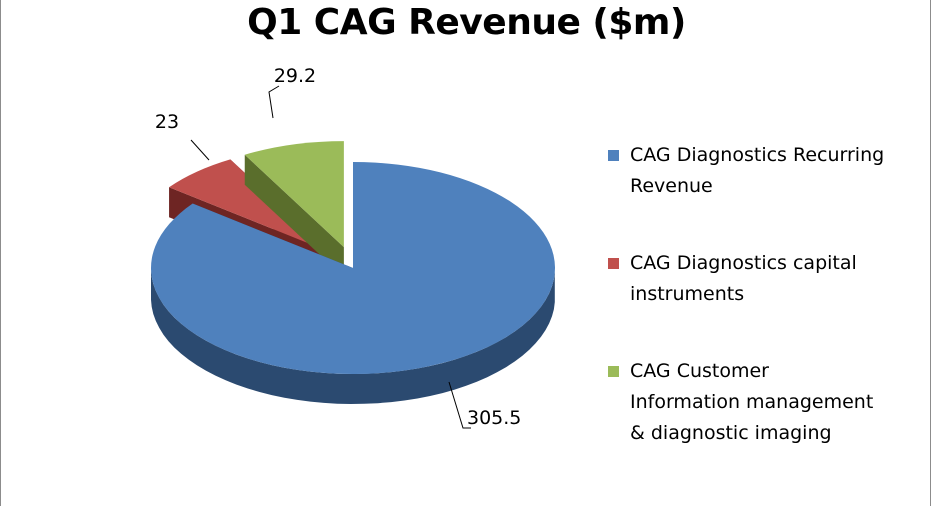 This screenshot has height=506, width=931. I want to click on legend-label: CAG Diagnostics capital, so click(743, 263).